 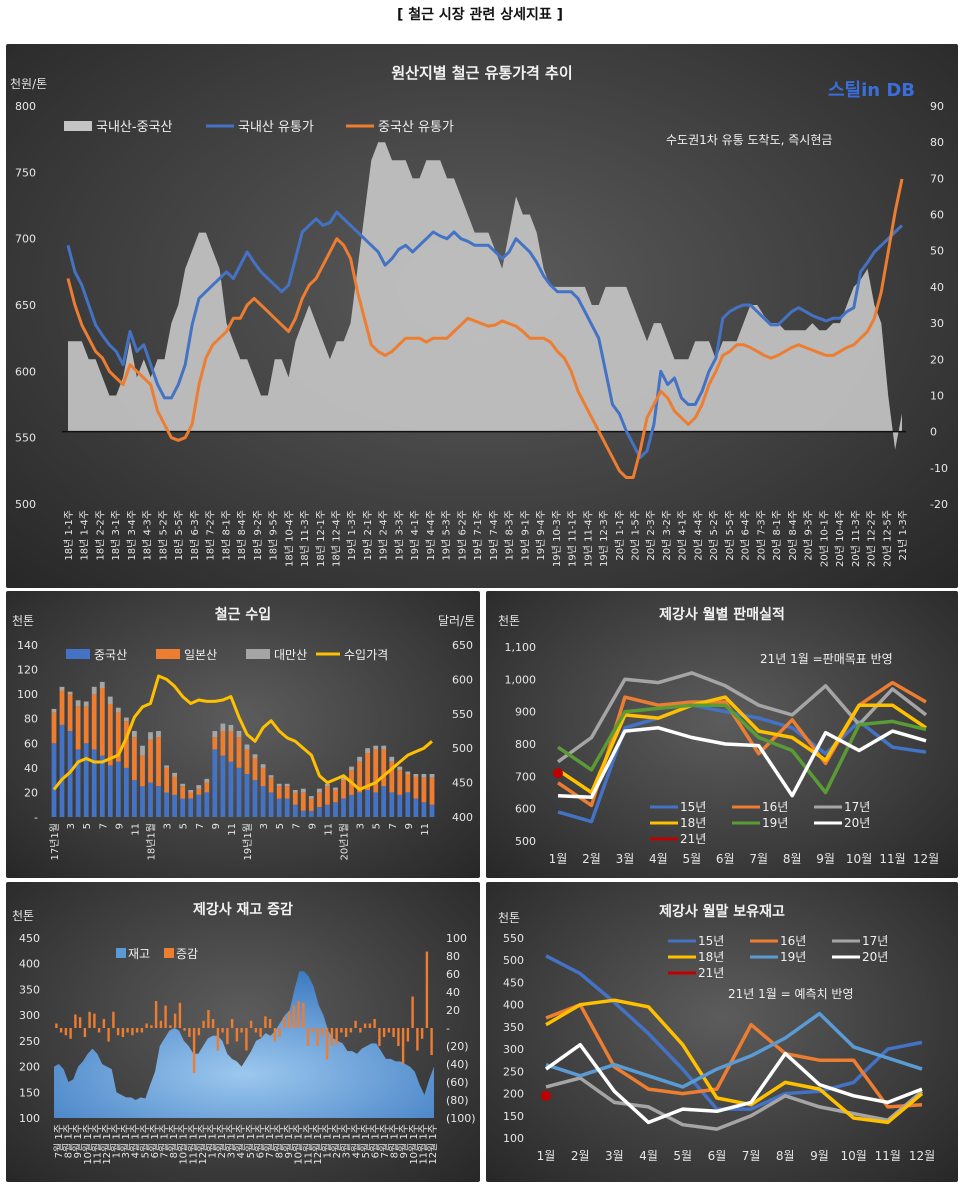 What do you see at coordinates (25, 172) in the screenshot?
I see `y-tick-label: 750` at bounding box center [25, 172].